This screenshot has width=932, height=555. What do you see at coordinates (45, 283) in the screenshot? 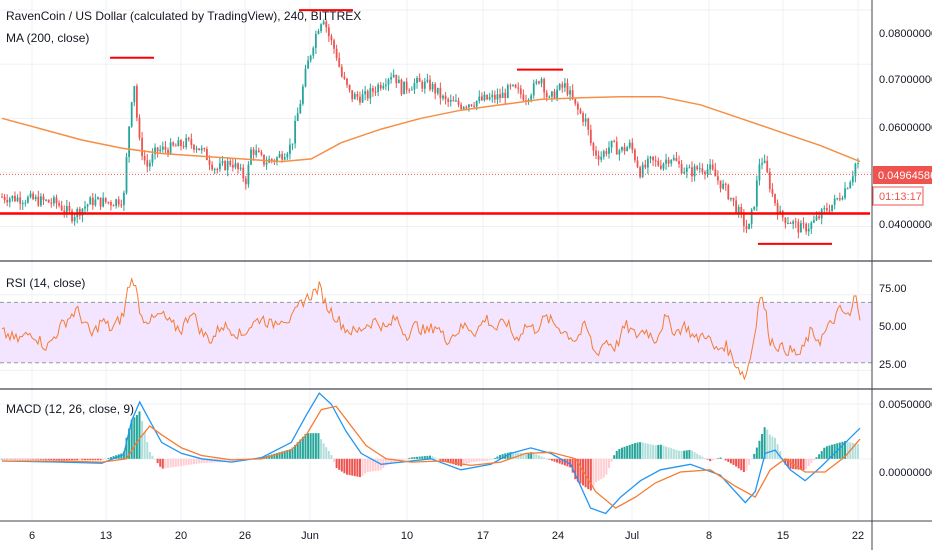
I see `rsi-legend: RSI (14, close)` at bounding box center [45, 283].